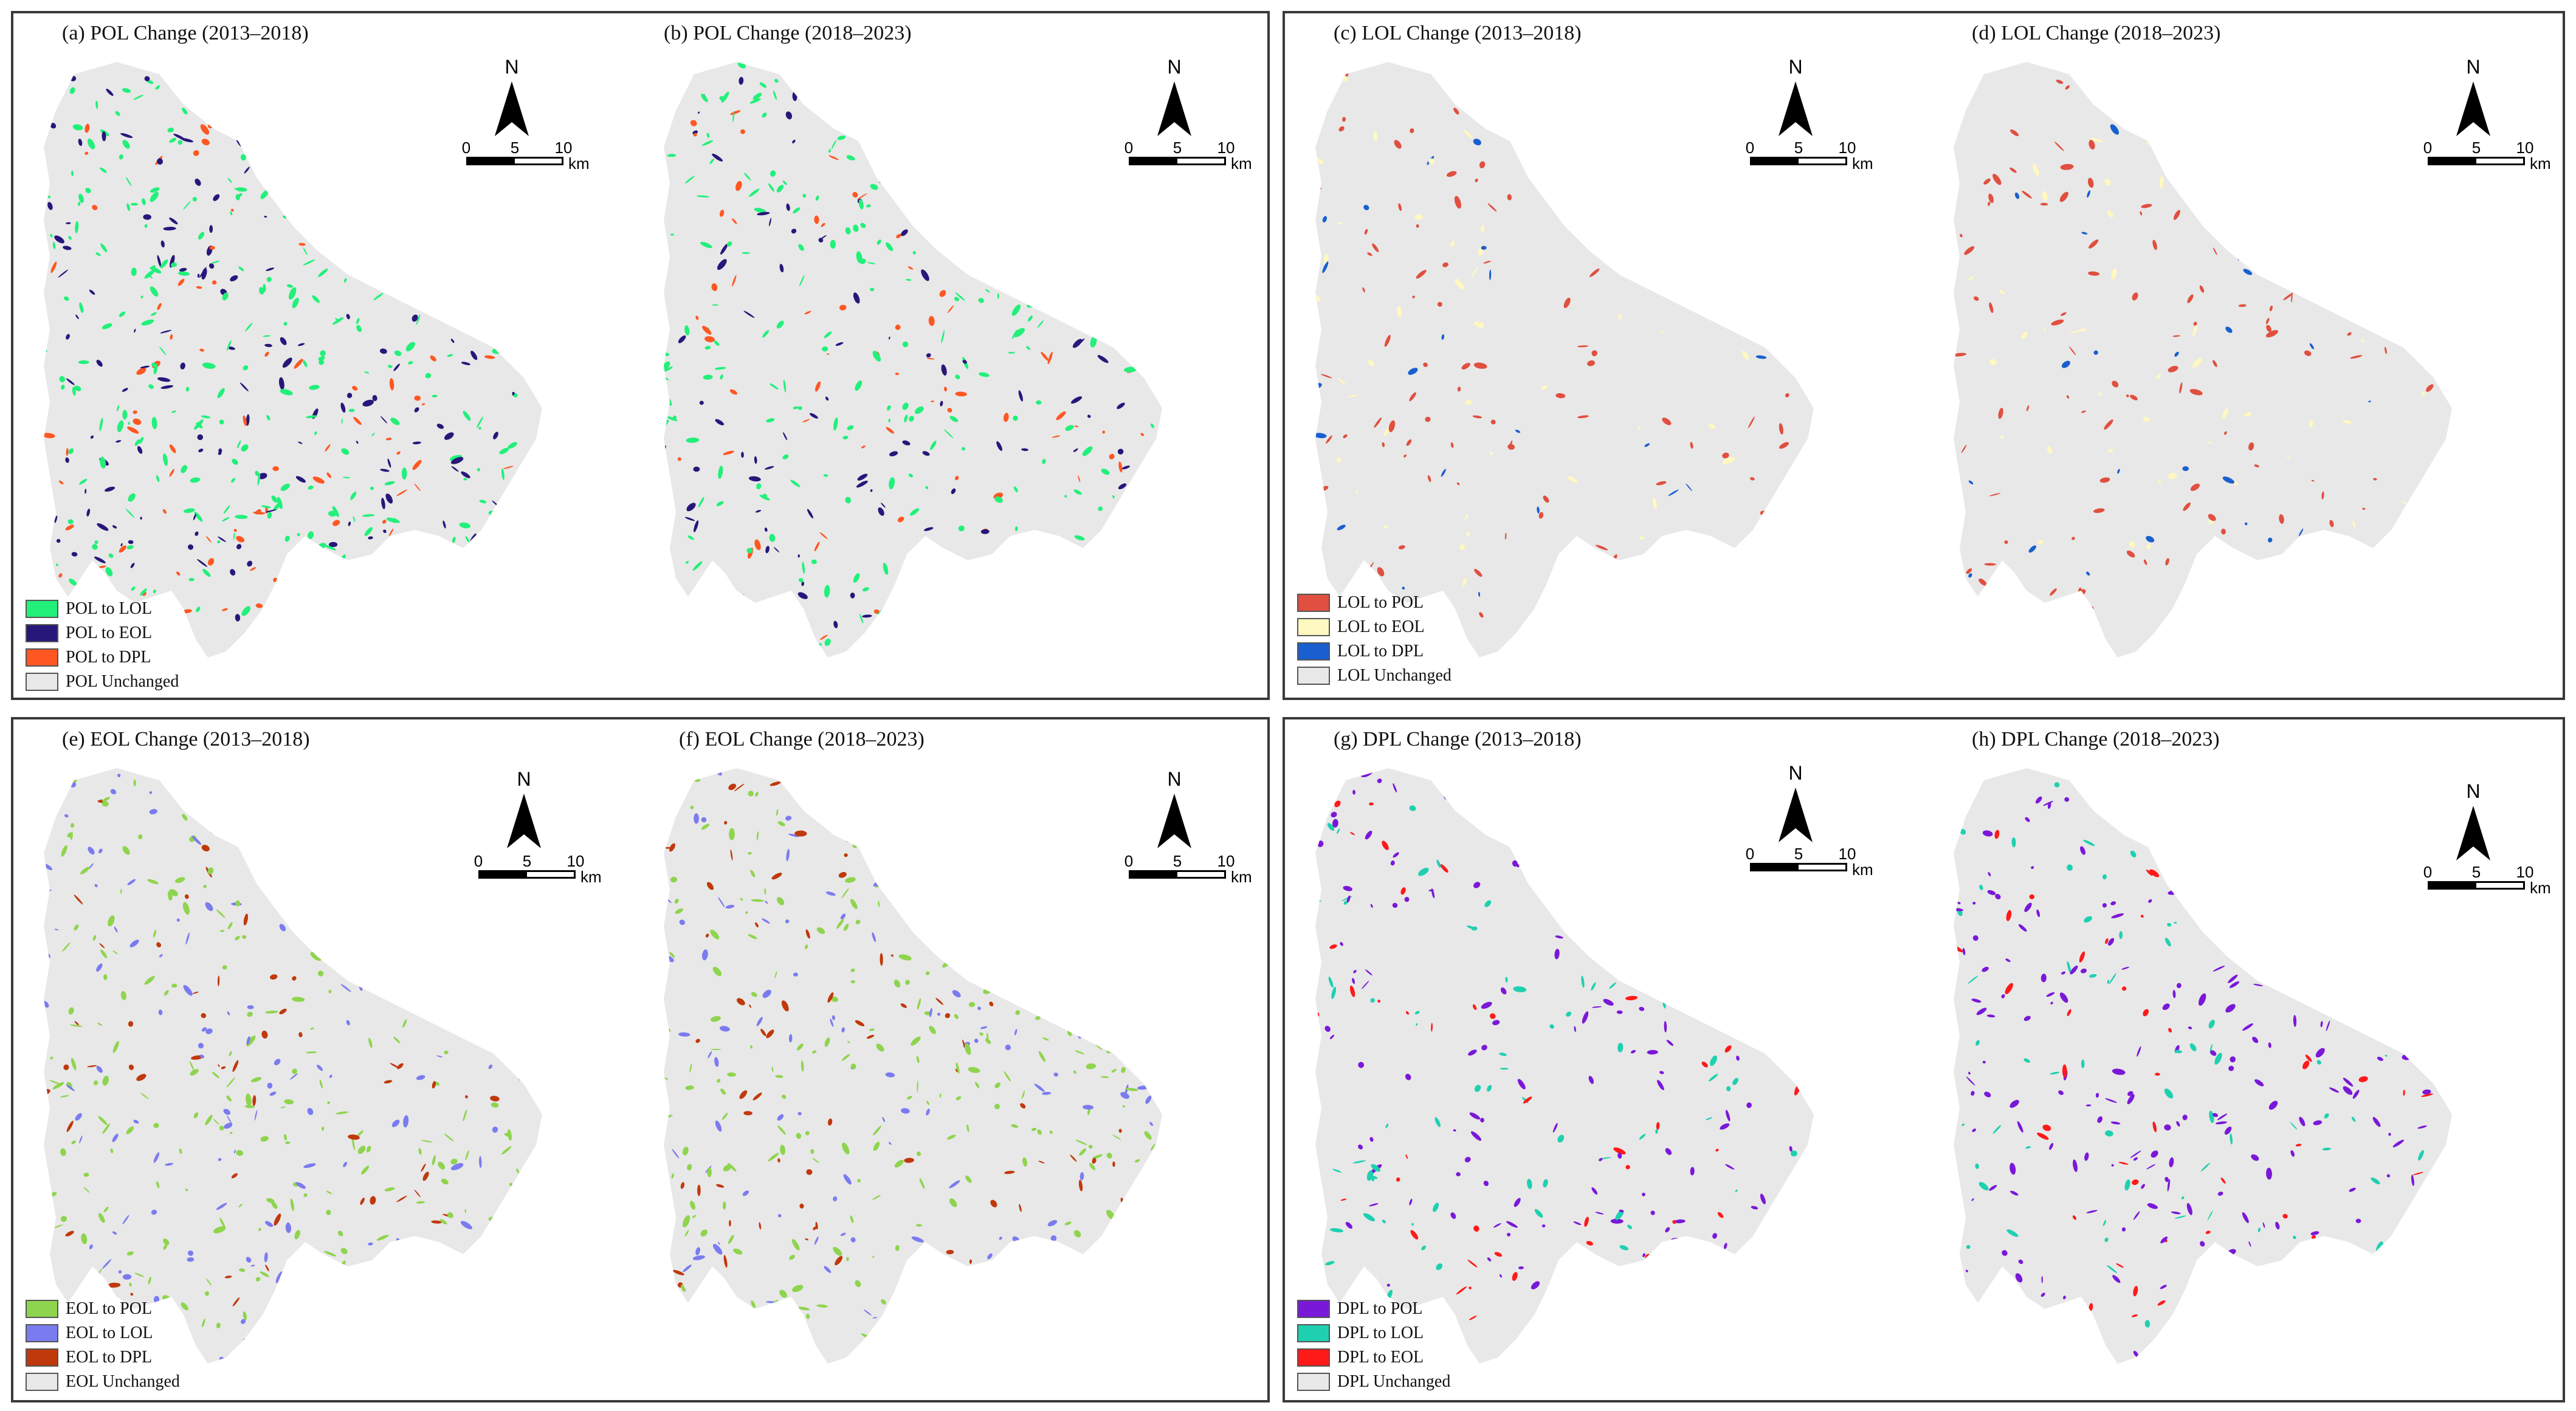  What do you see at coordinates (103, 1309) in the screenshot?
I see `legend-item: EOL to POL` at bounding box center [103, 1309].